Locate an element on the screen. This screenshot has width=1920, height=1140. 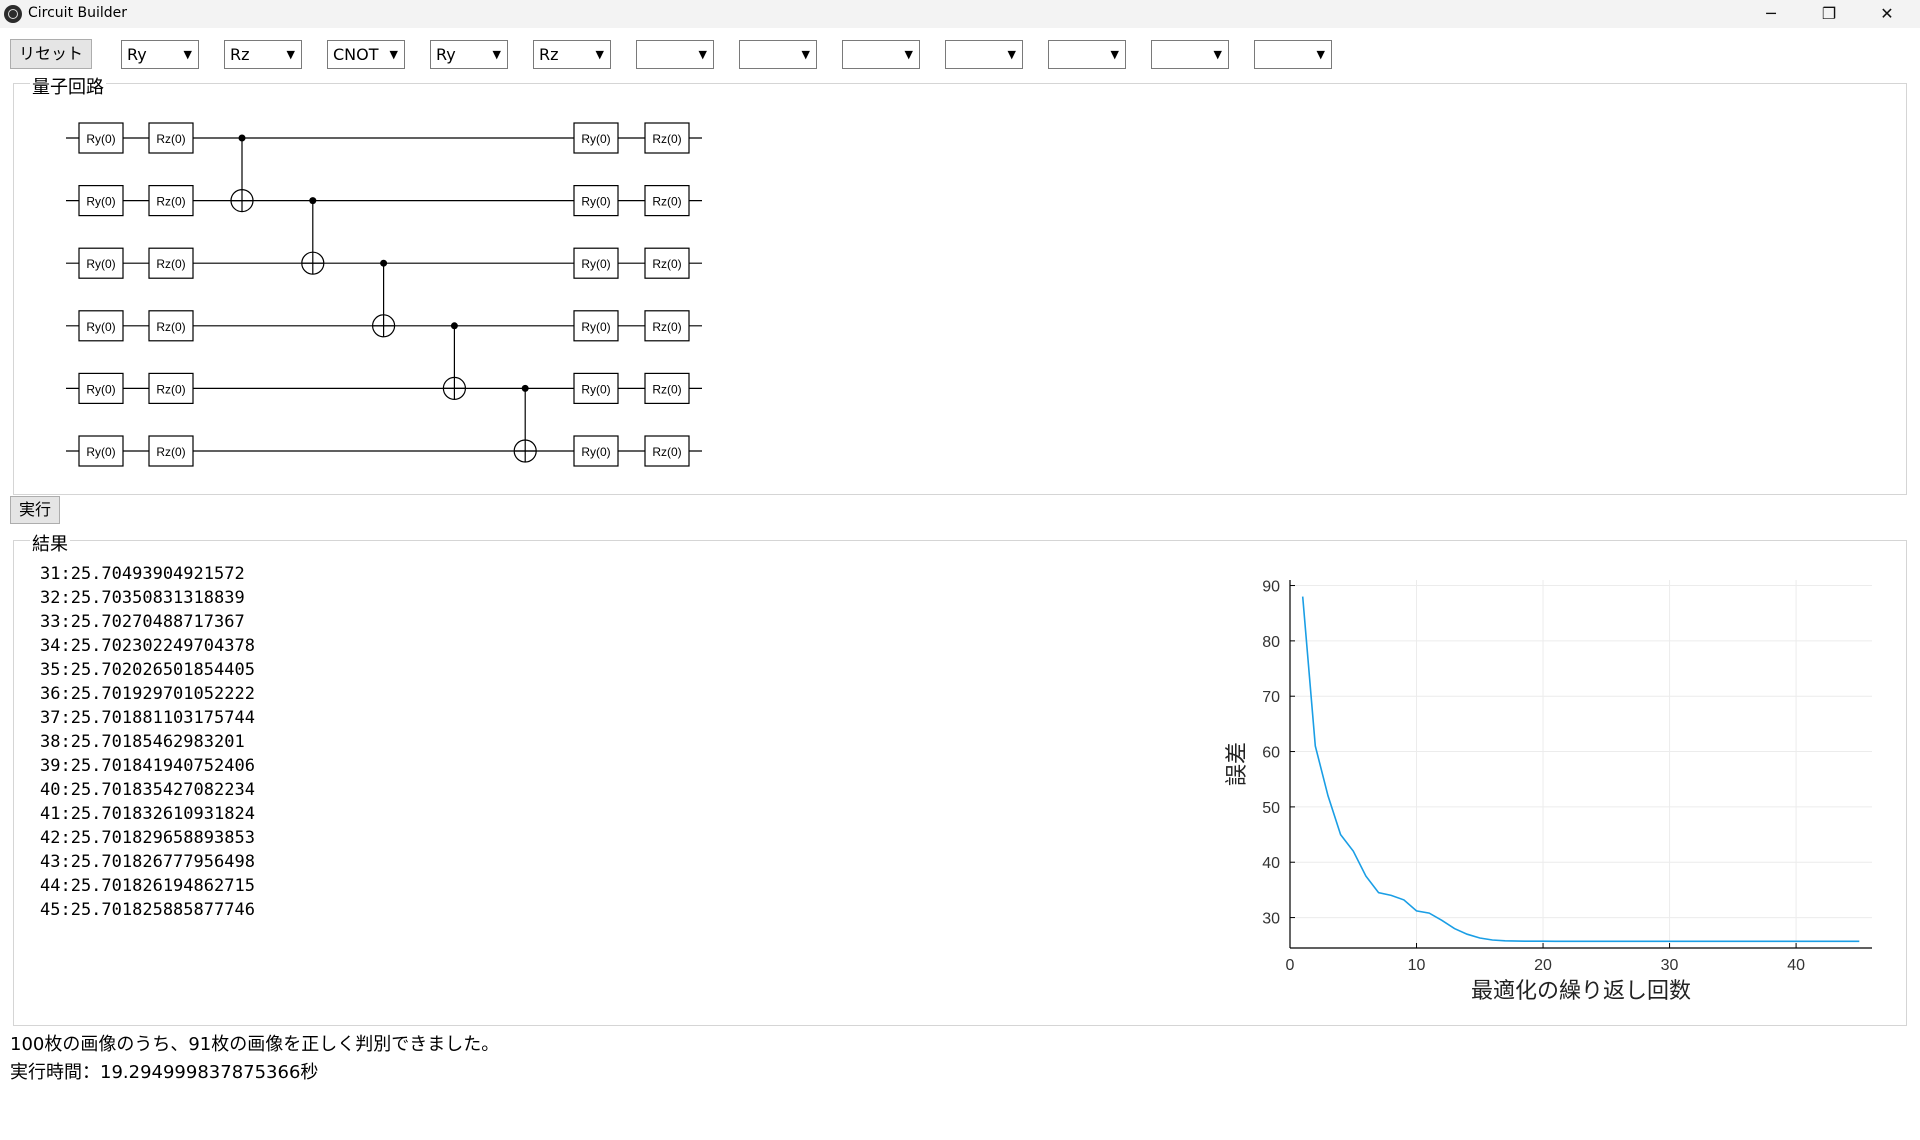
gate-select-3: CNOT ▼ is located at coordinates (366, 54).